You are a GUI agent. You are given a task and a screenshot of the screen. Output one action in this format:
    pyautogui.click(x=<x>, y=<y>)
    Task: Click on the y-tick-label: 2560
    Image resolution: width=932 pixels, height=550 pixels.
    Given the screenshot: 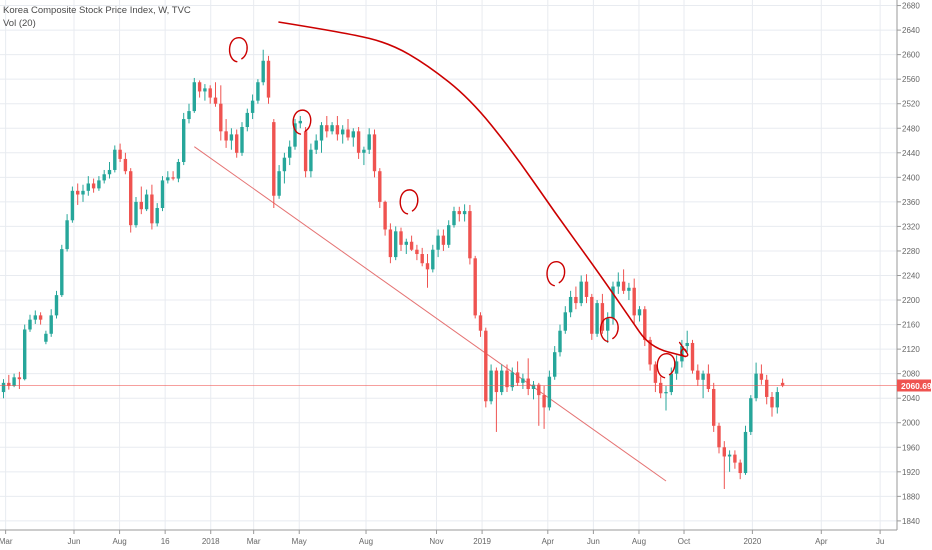 What is the action you would take?
    pyautogui.click(x=911, y=79)
    